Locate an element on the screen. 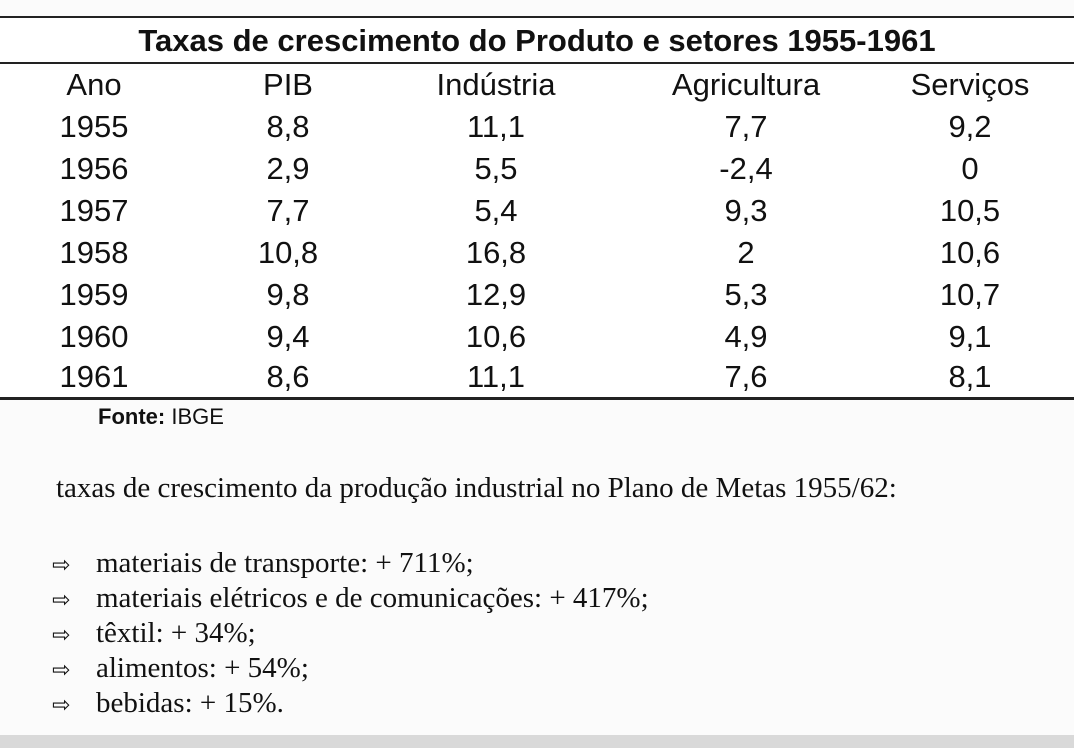  table-cell: 1956 is located at coordinates (94, 168).